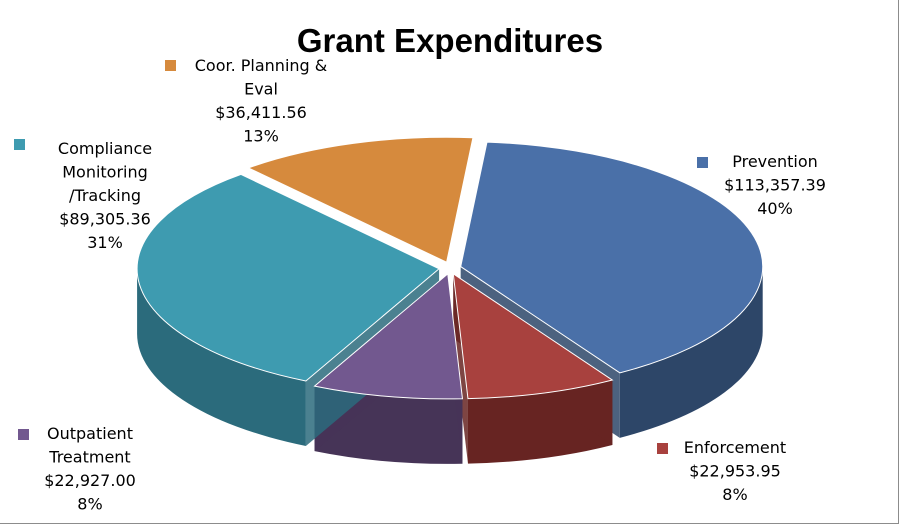 The height and width of the screenshot is (525, 900). I want to click on slice-data-label: Outpatient Treatment $22,927.00 8%, so click(90, 469).